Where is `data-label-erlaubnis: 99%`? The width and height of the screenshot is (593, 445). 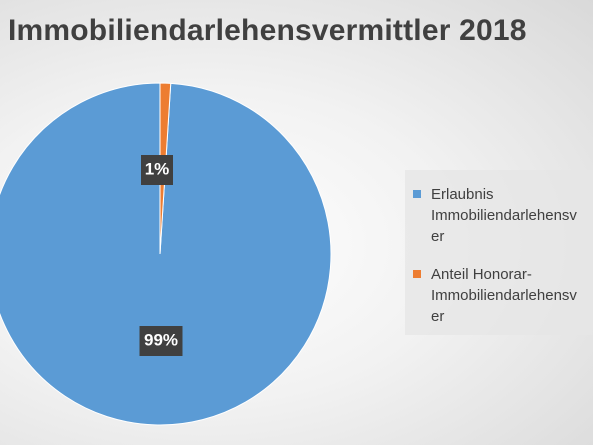
data-label-erlaubnis: 99% is located at coordinates (161, 341).